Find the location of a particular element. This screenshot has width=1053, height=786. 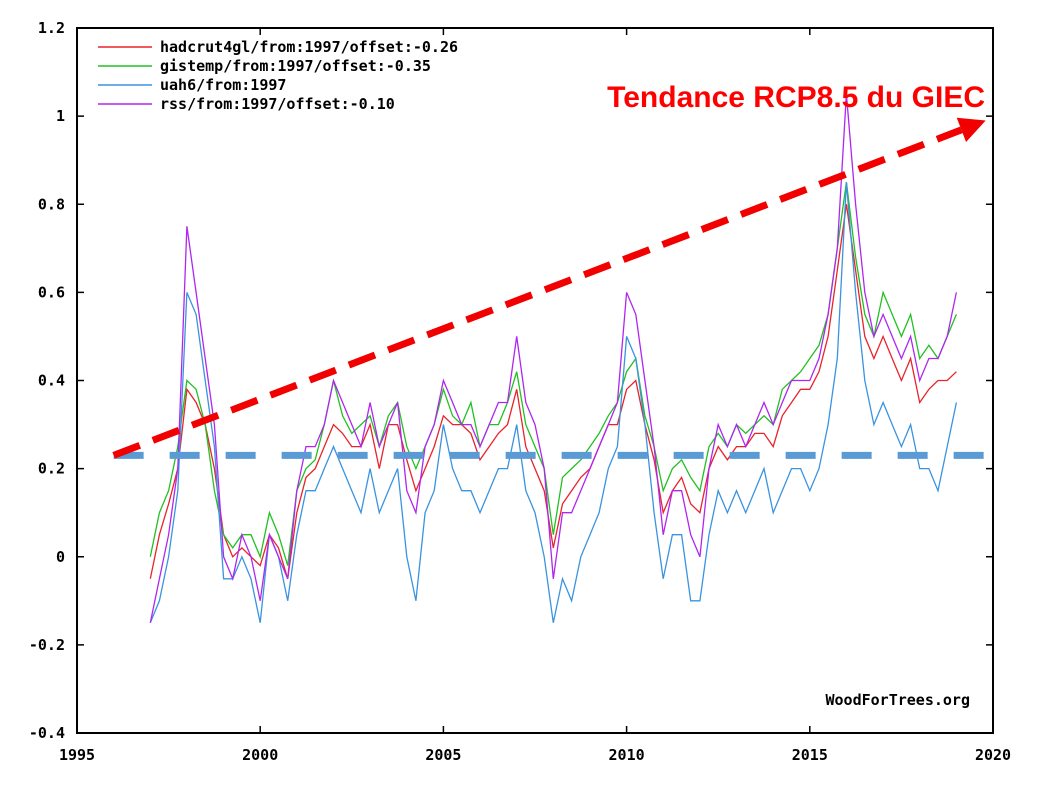

y-tick-label: -0.4 is located at coordinates (47, 733).